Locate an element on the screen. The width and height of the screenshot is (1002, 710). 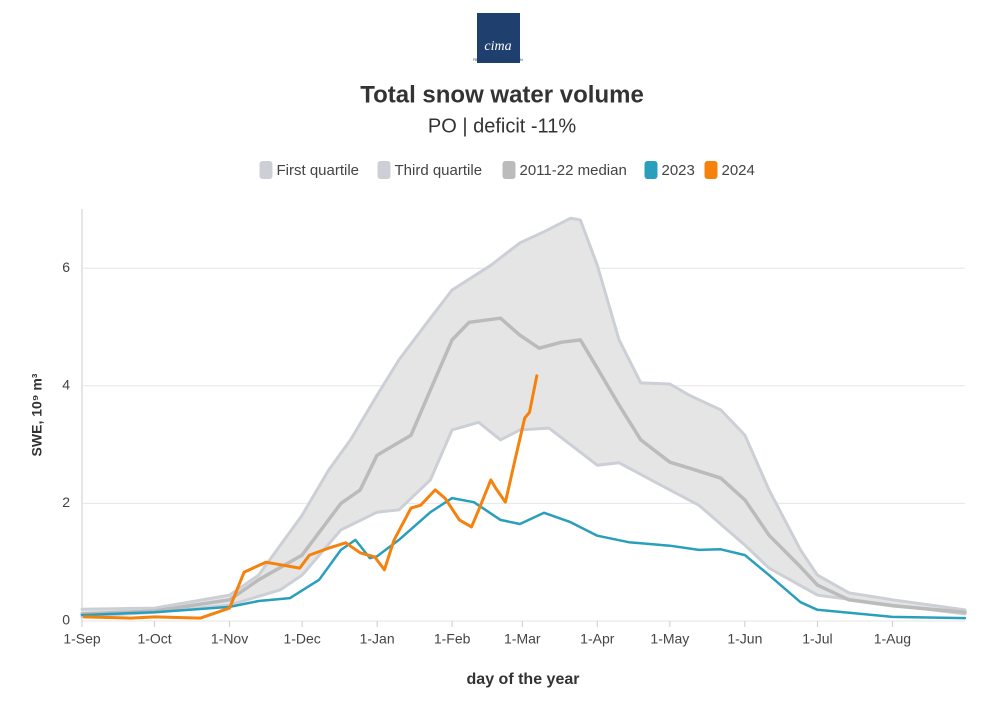
x-tick-label: 1-Jun is located at coordinates (744, 639).